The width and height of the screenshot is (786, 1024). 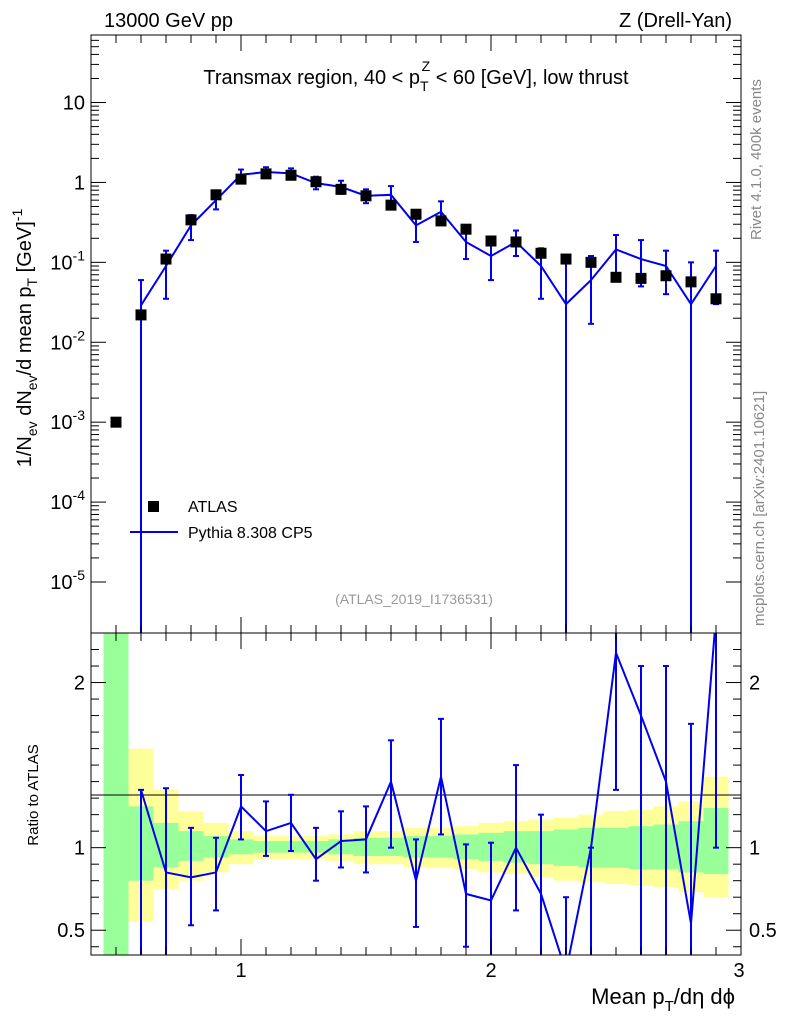 I want to click on x-tick-label: 2, so click(x=490, y=971).